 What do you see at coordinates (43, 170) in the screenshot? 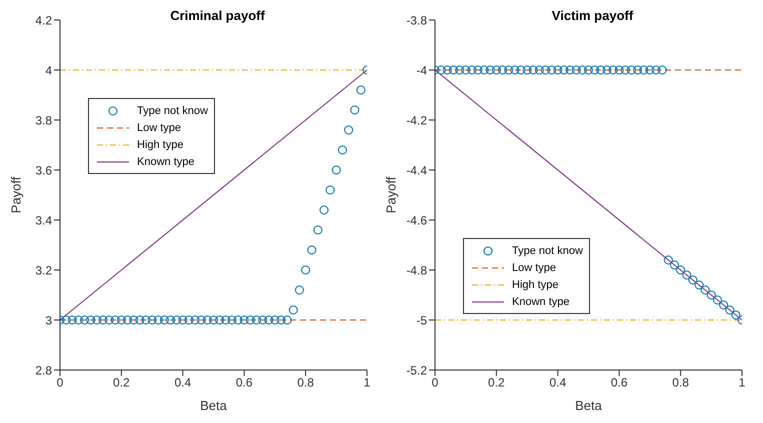
I see `y-tick-label: 3.6` at bounding box center [43, 170].